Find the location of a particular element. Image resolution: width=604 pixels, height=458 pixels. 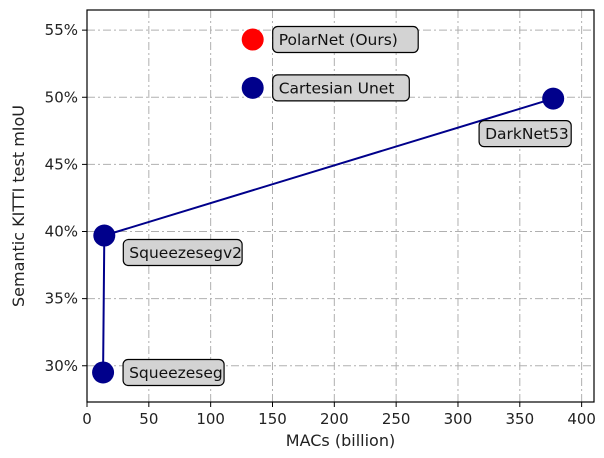

x-tick-label: 350 is located at coordinates (519, 419).